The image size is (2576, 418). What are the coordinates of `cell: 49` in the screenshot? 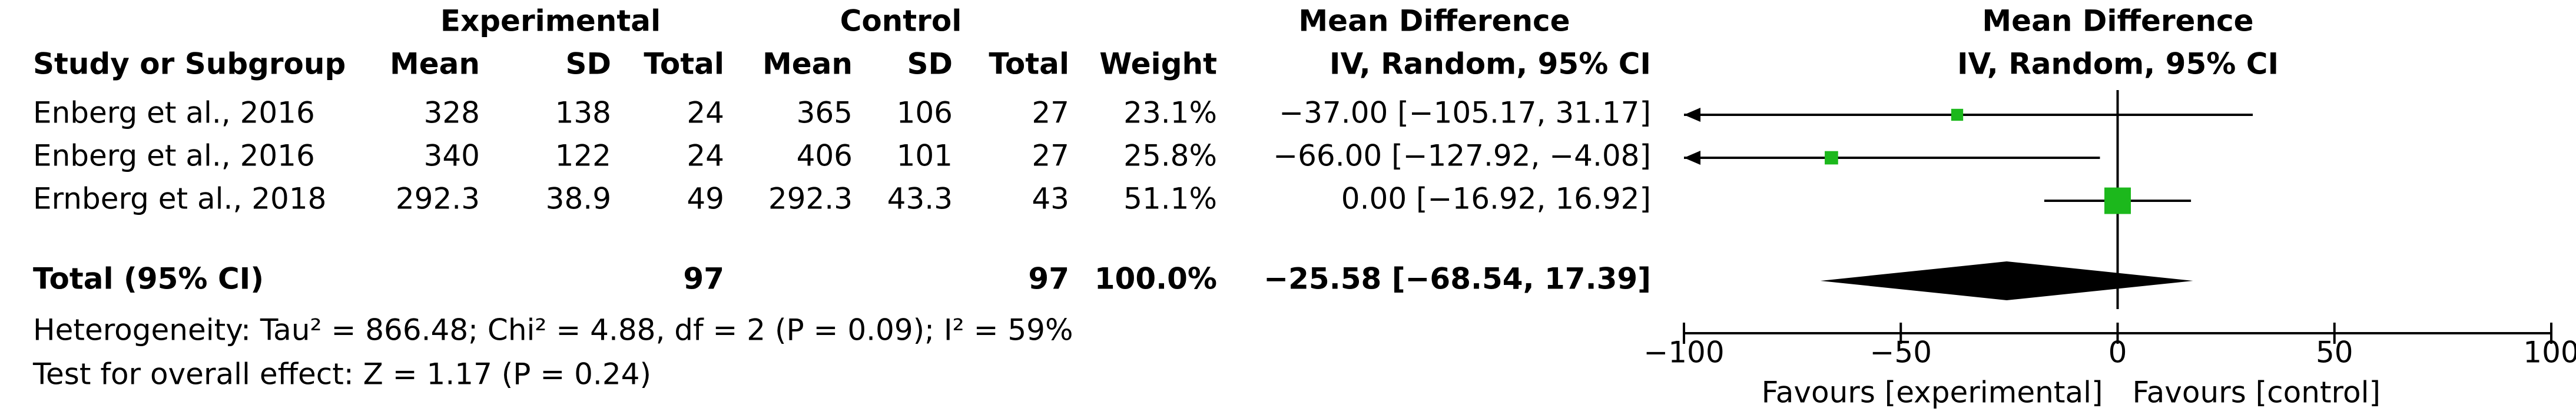 It's located at (705, 199).